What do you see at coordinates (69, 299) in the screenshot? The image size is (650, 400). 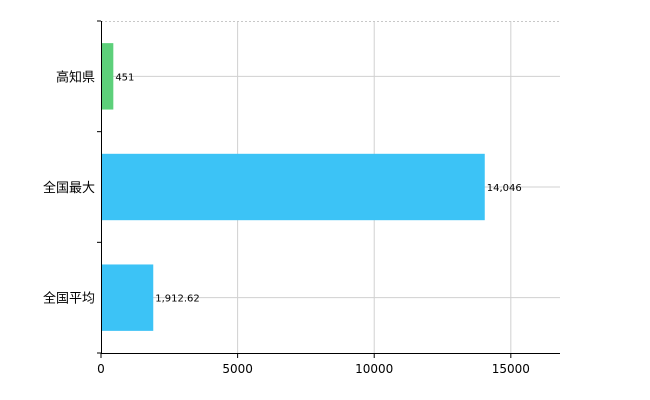 I see `category-label-2: 全国平均` at bounding box center [69, 299].